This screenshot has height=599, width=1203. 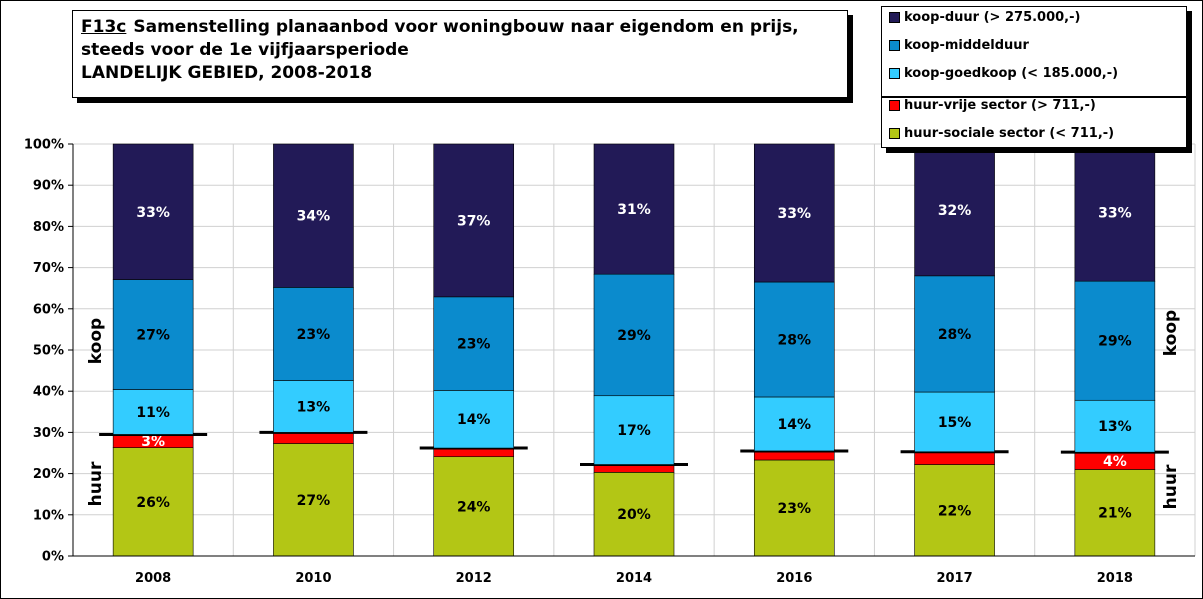 What do you see at coordinates (227, 73) in the screenshot?
I see `chart-region-period: LANDELIJK GEBIED, 2008-2018` at bounding box center [227, 73].